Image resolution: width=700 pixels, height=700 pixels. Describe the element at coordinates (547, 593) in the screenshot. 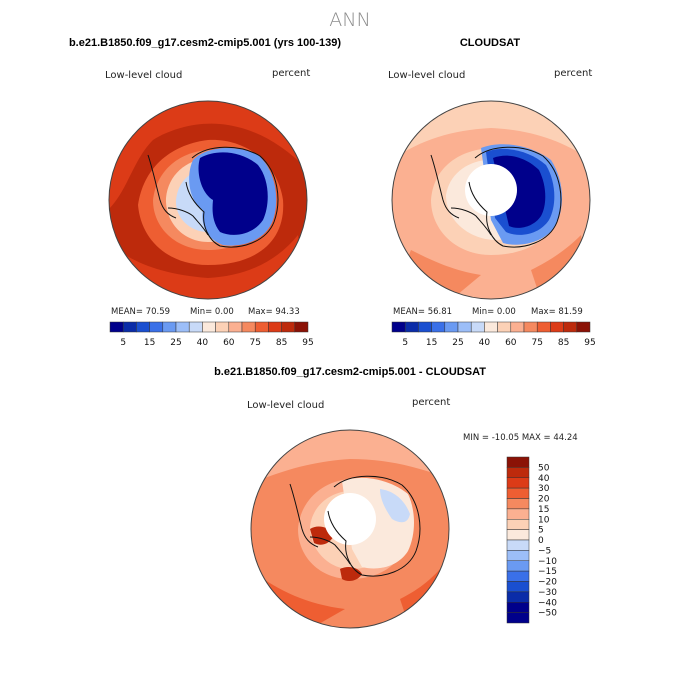

I see `colorbar-tick-label: −30` at that location.